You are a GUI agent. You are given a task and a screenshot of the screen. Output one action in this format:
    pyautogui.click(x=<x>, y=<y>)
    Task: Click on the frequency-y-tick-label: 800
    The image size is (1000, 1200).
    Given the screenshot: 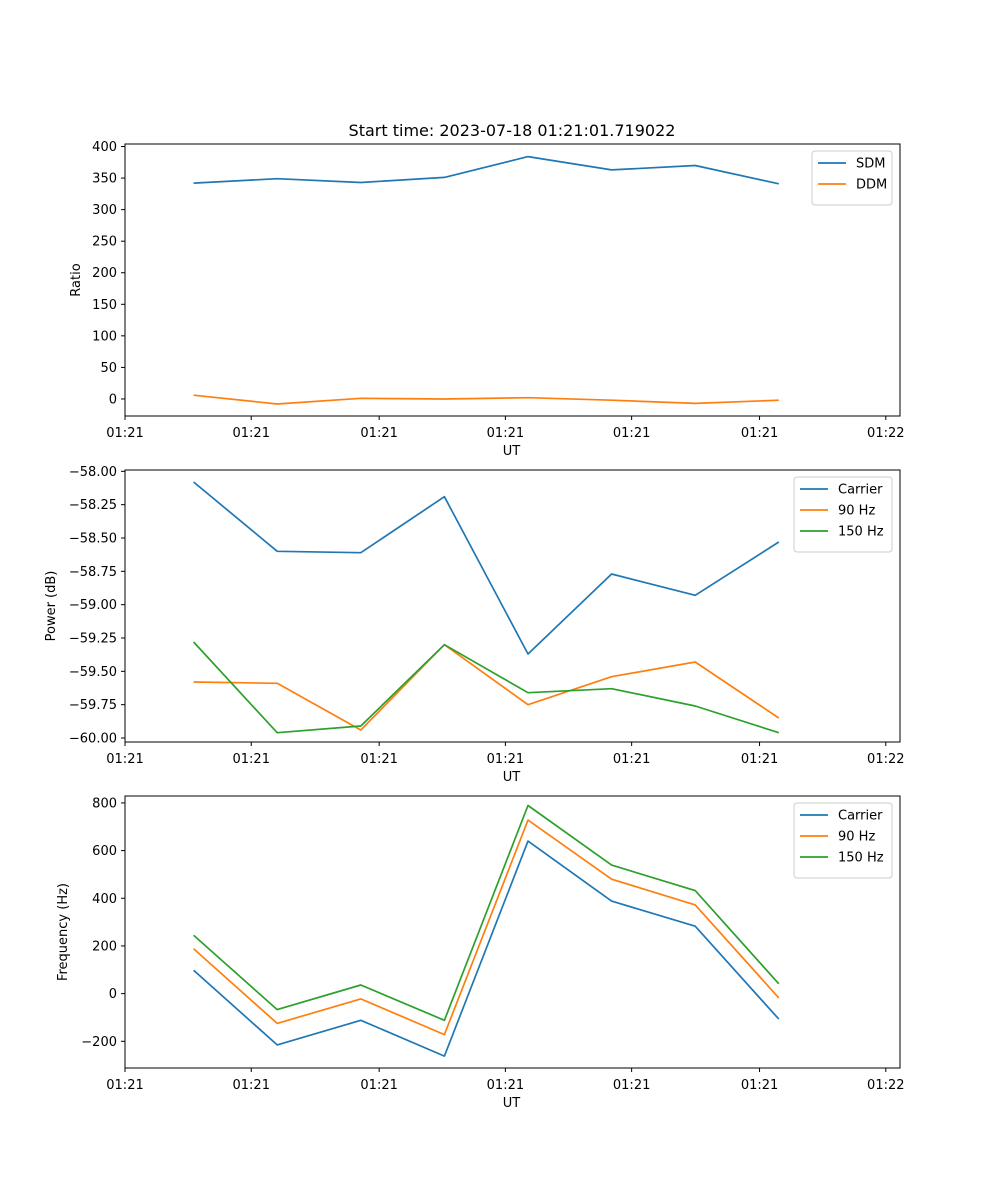 What is the action you would take?
    pyautogui.click(x=104, y=803)
    